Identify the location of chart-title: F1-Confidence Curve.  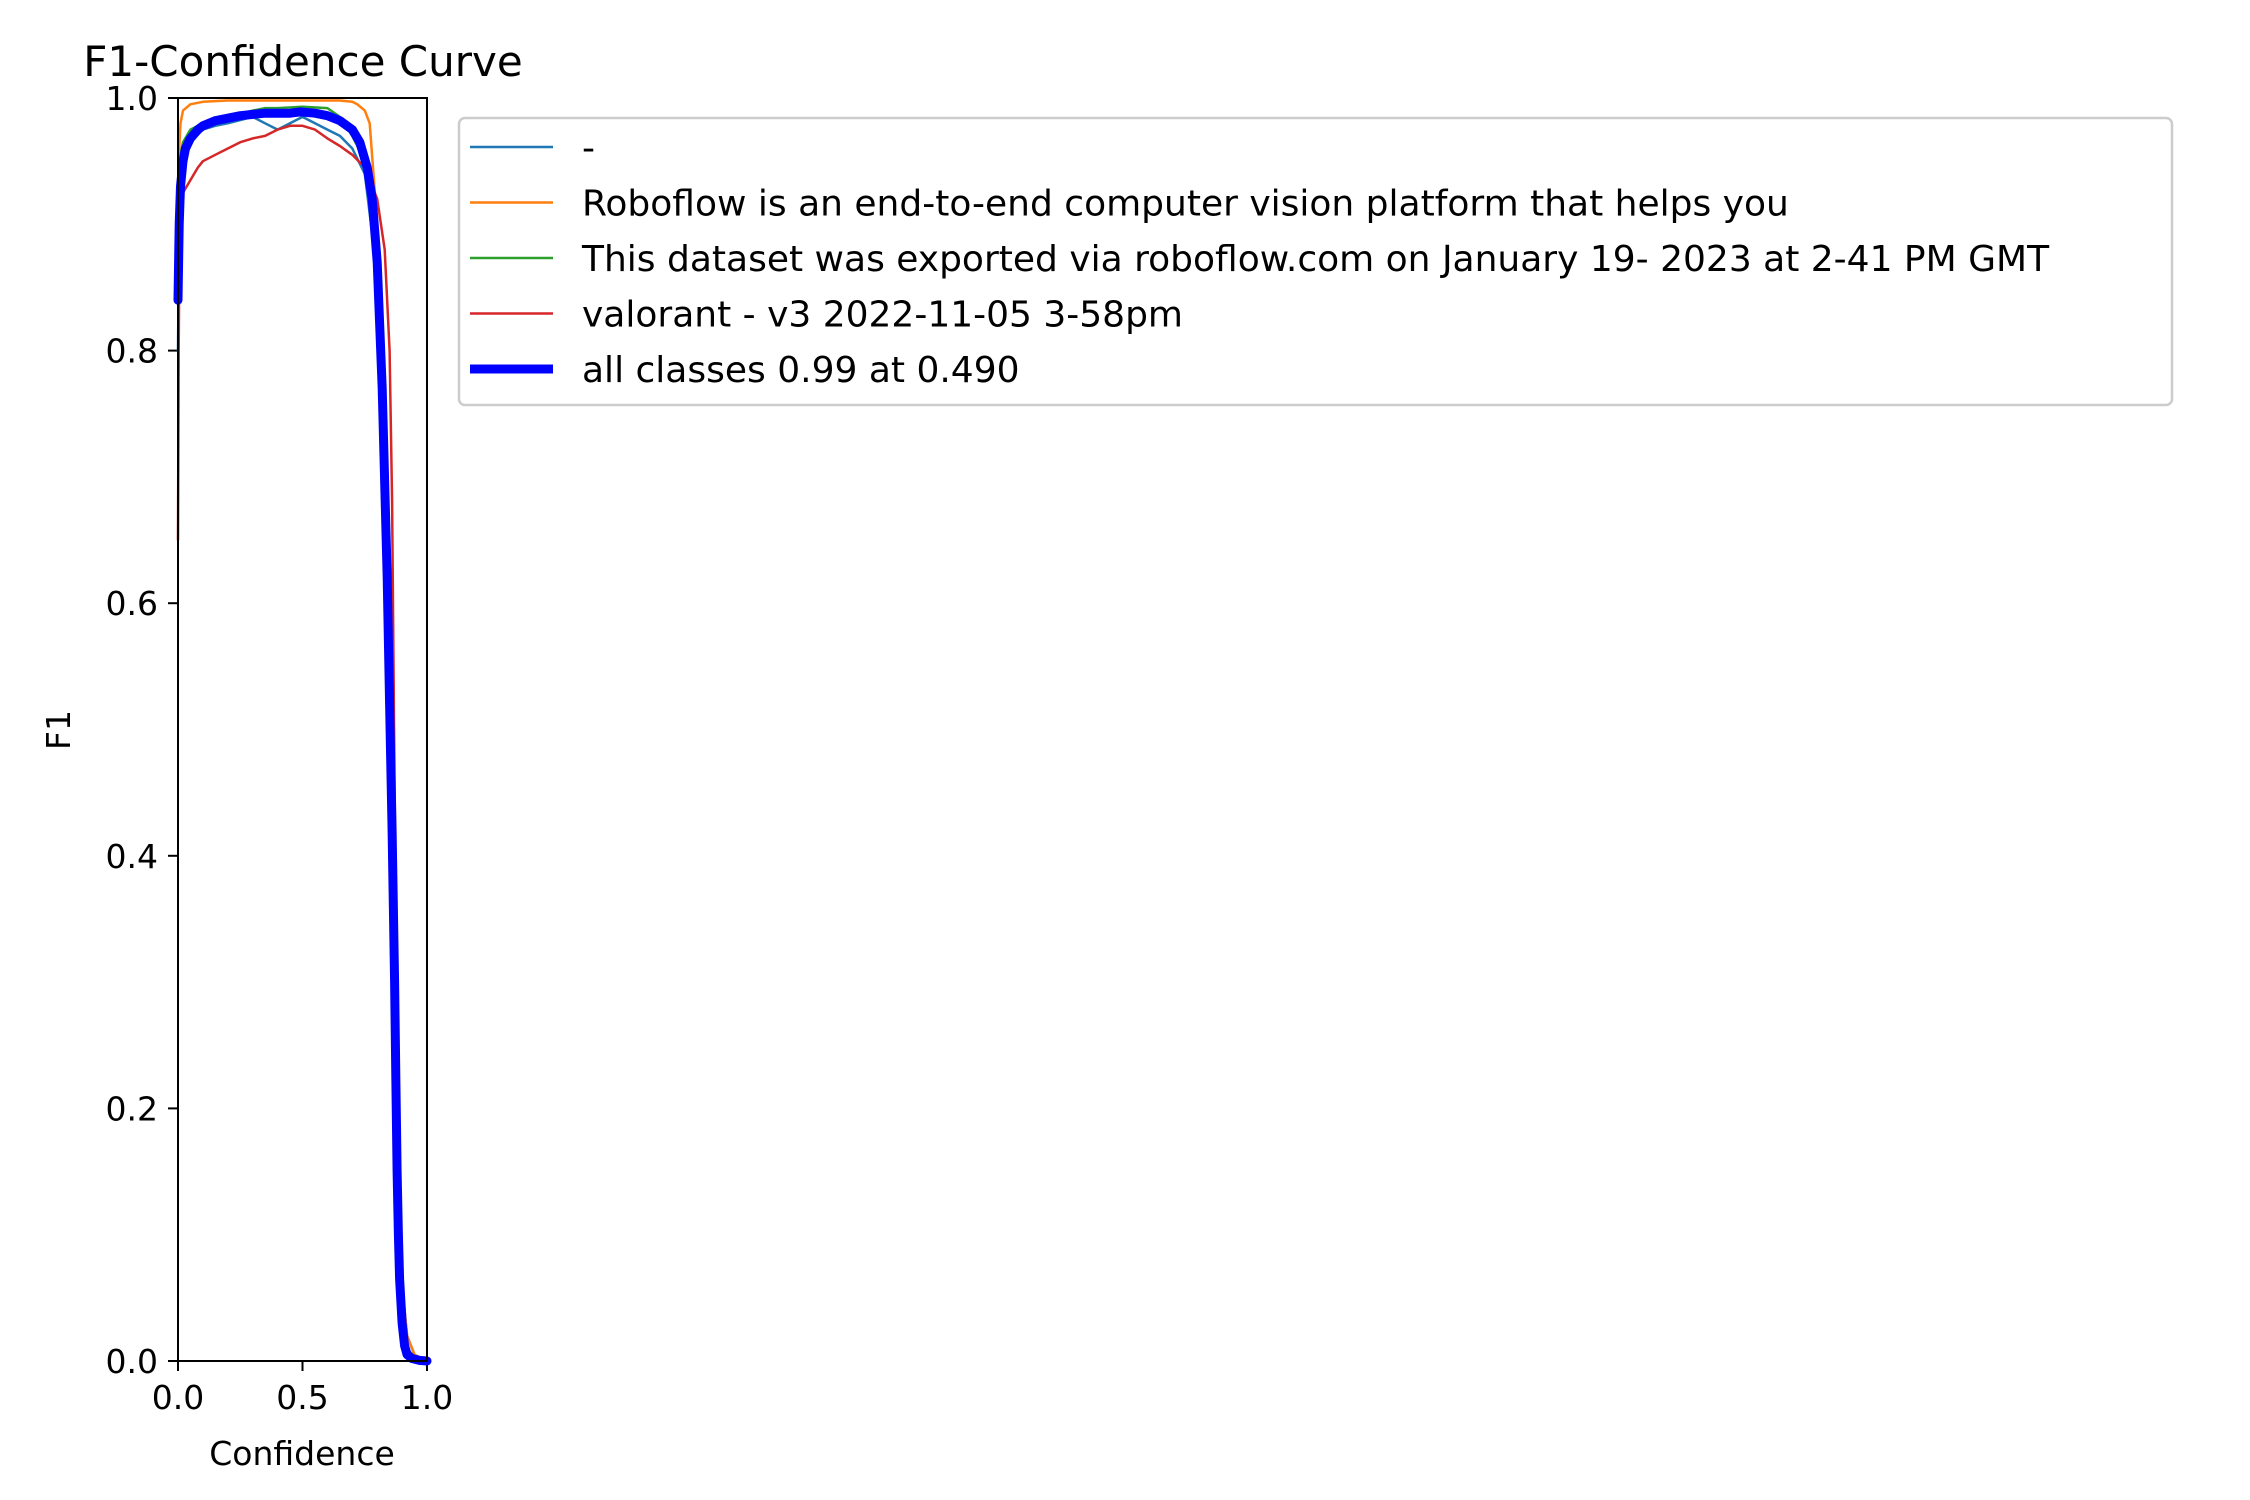
(302, 61).